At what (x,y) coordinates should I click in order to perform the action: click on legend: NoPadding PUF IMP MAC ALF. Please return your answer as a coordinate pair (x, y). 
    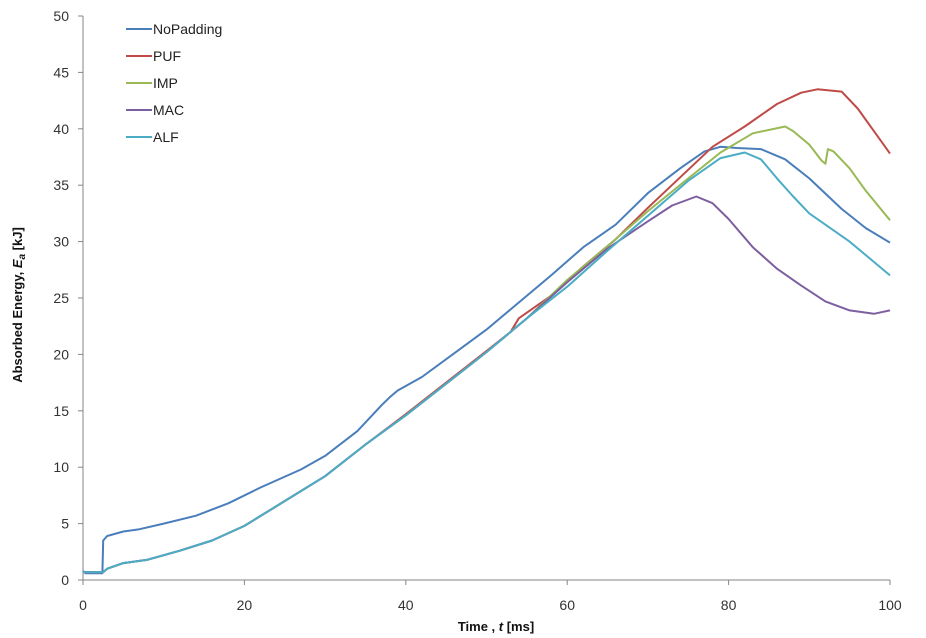
    Looking at the image, I should click on (174, 83).